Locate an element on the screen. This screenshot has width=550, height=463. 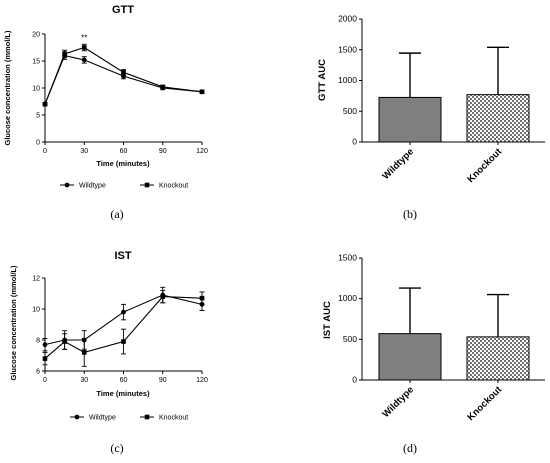
y-axis-label: IST AUC is located at coordinates (327, 320).